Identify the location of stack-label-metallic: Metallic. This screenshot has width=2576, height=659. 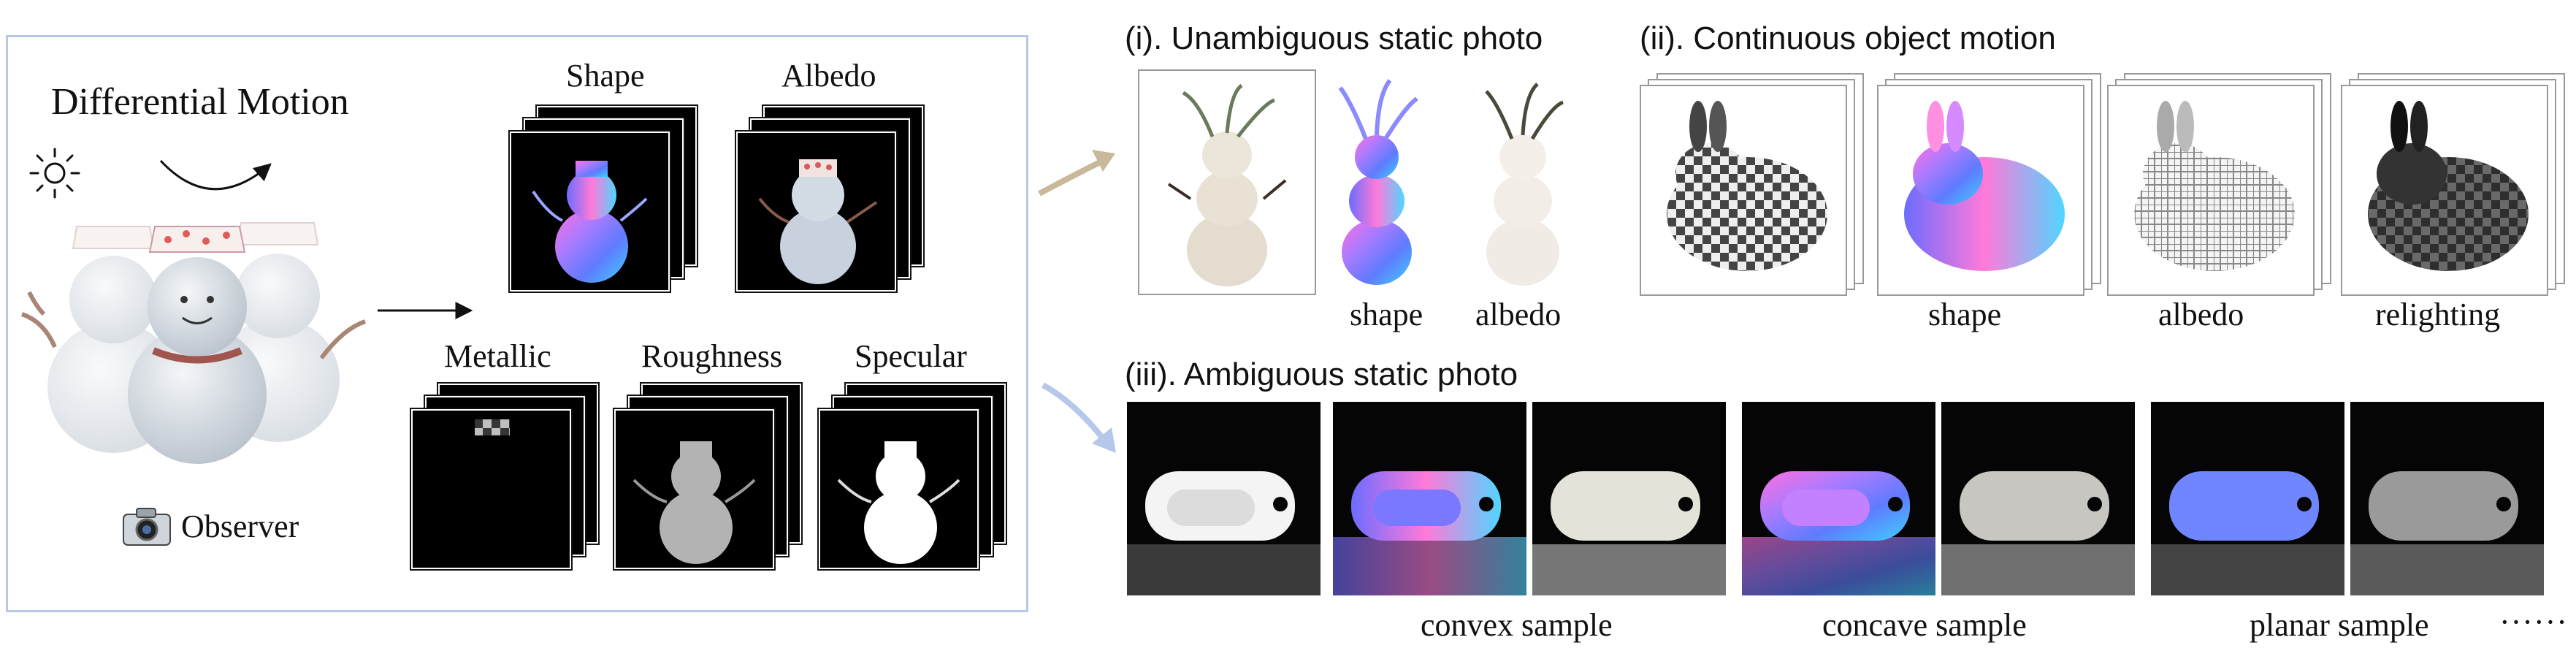
(497, 356).